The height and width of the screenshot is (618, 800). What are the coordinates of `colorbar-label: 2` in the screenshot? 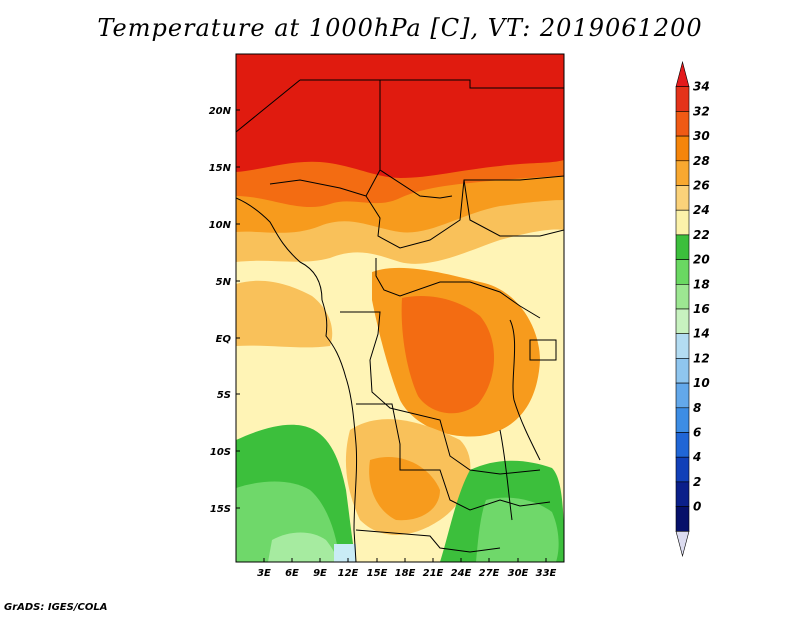 It's located at (697, 482).